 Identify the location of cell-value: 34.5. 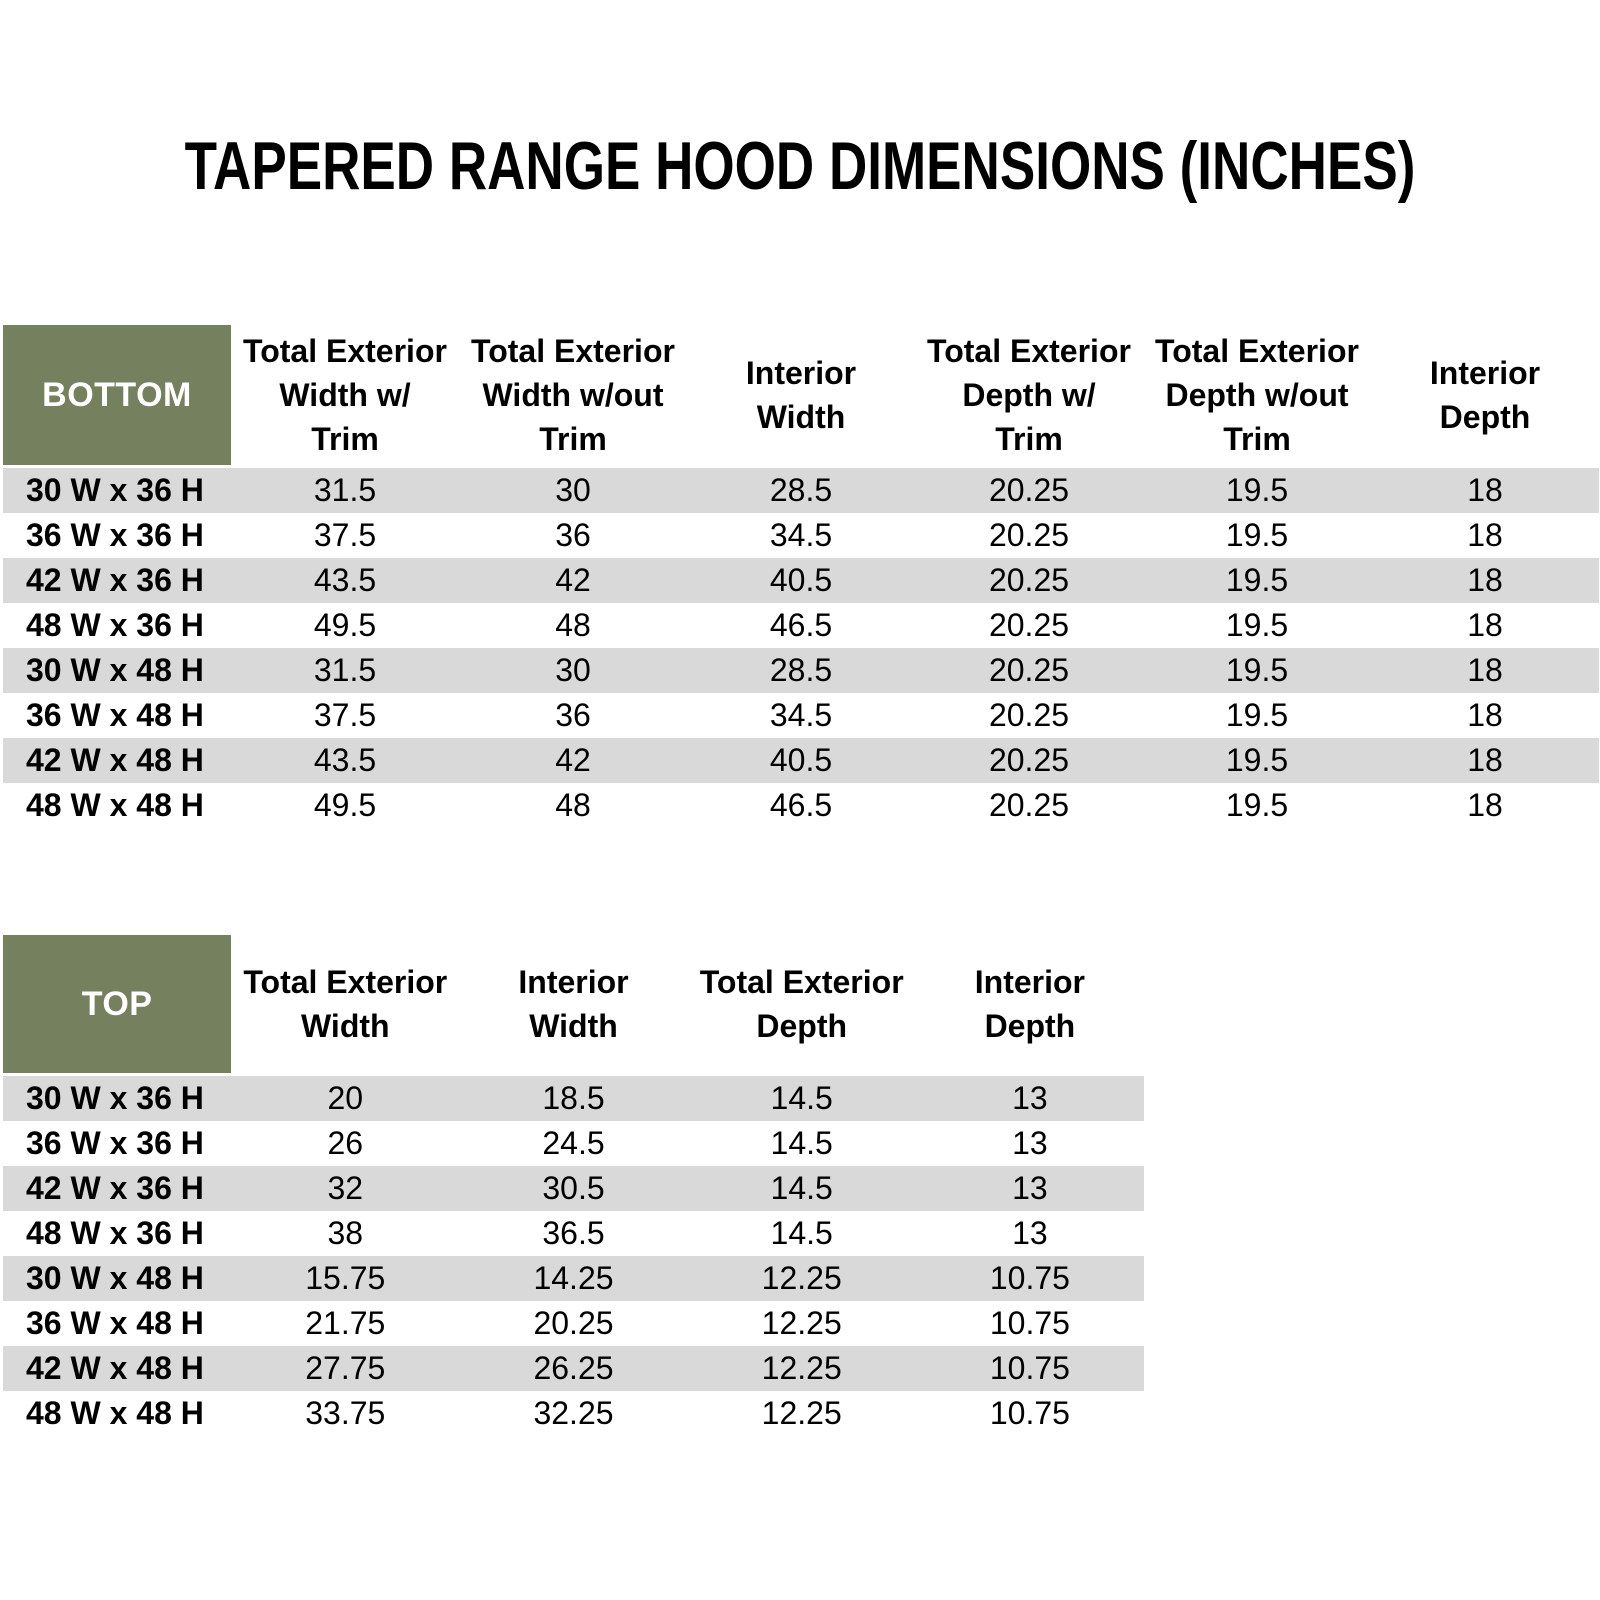
(801, 535).